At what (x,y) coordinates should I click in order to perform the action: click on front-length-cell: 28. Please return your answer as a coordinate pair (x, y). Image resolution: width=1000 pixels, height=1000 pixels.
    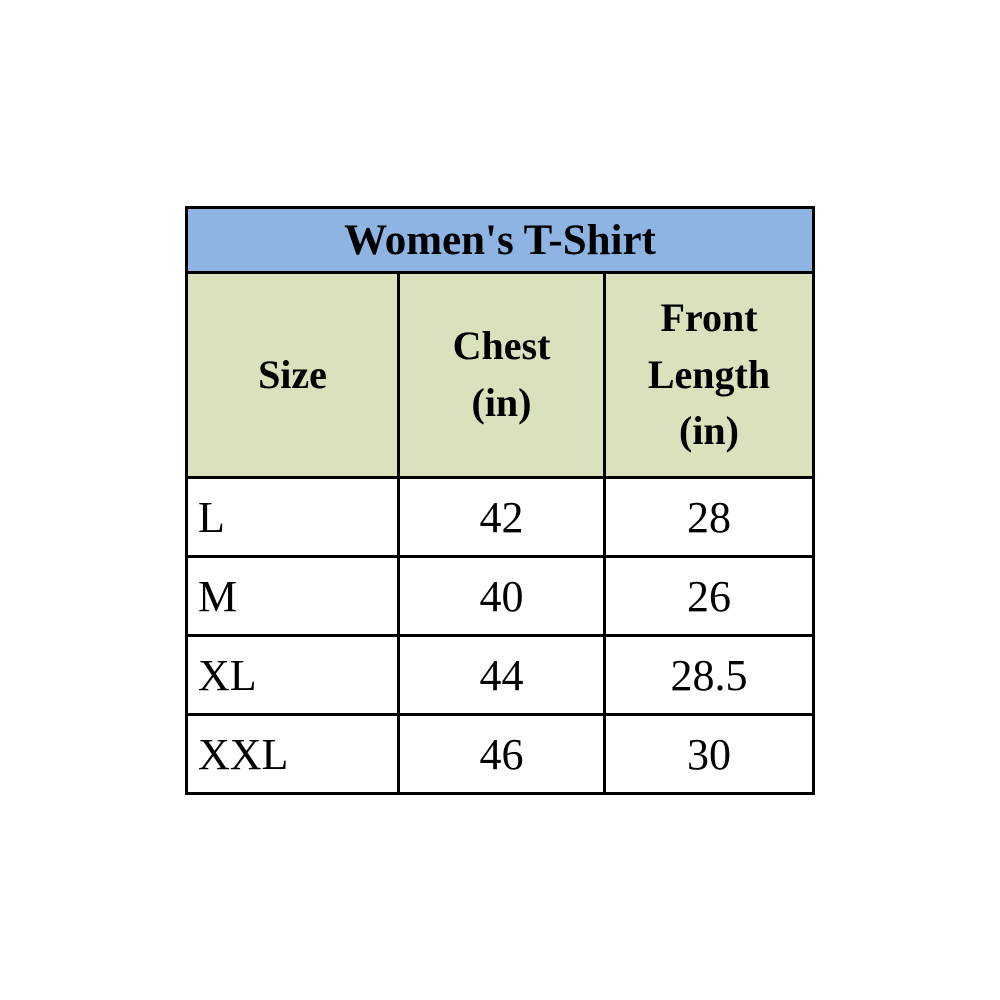
    Looking at the image, I should click on (709, 517).